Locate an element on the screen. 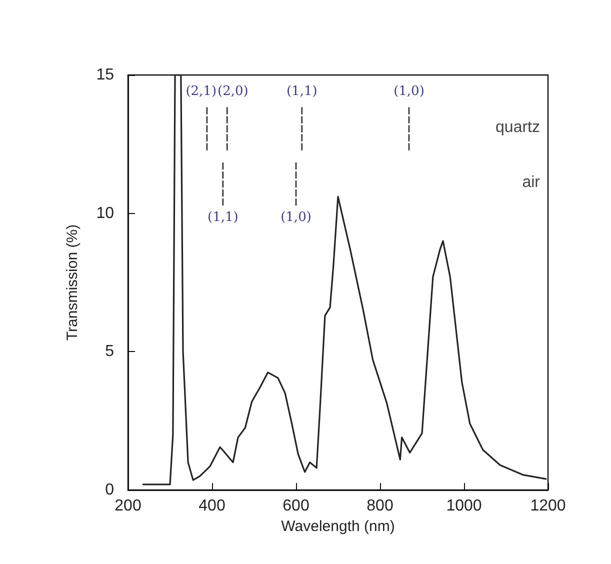 The width and height of the screenshot is (611, 564). text: air is located at coordinates (531, 183).